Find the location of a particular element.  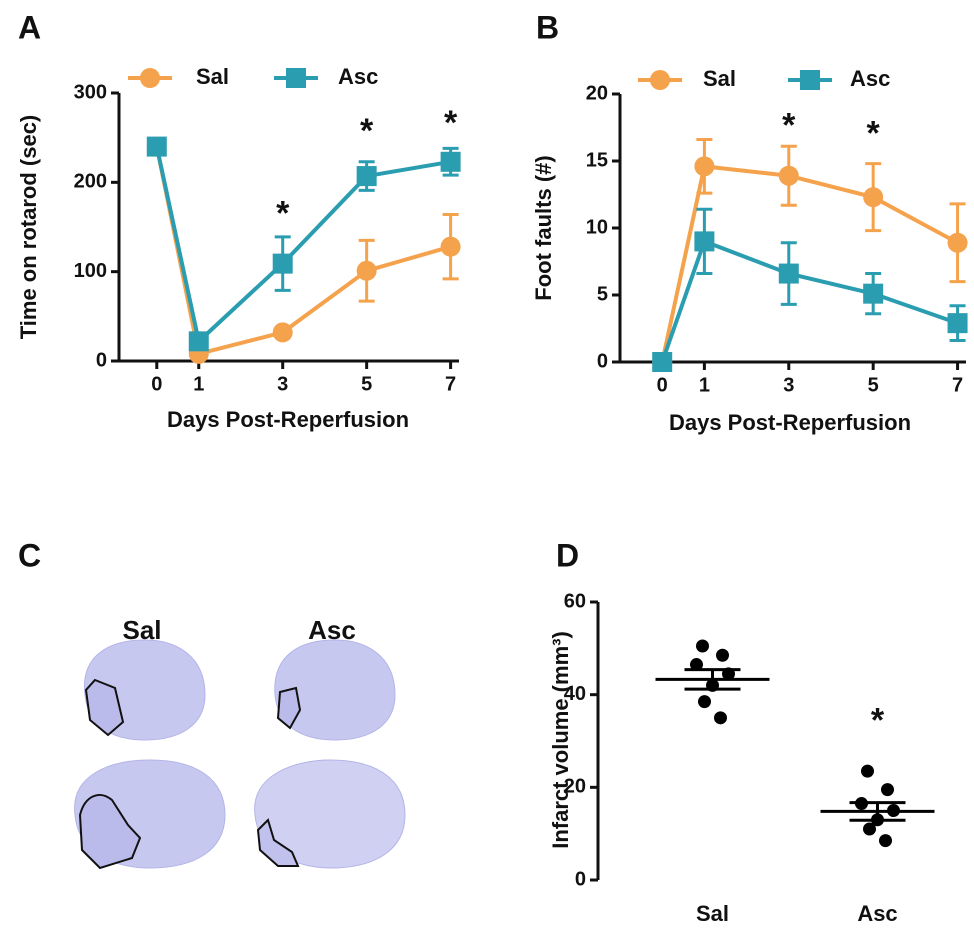

x-tick-label: Asc is located at coordinates (877, 913).